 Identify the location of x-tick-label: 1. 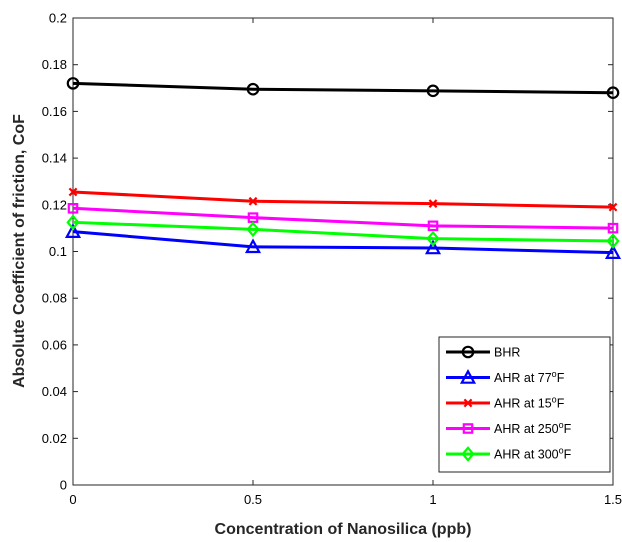
(432, 499).